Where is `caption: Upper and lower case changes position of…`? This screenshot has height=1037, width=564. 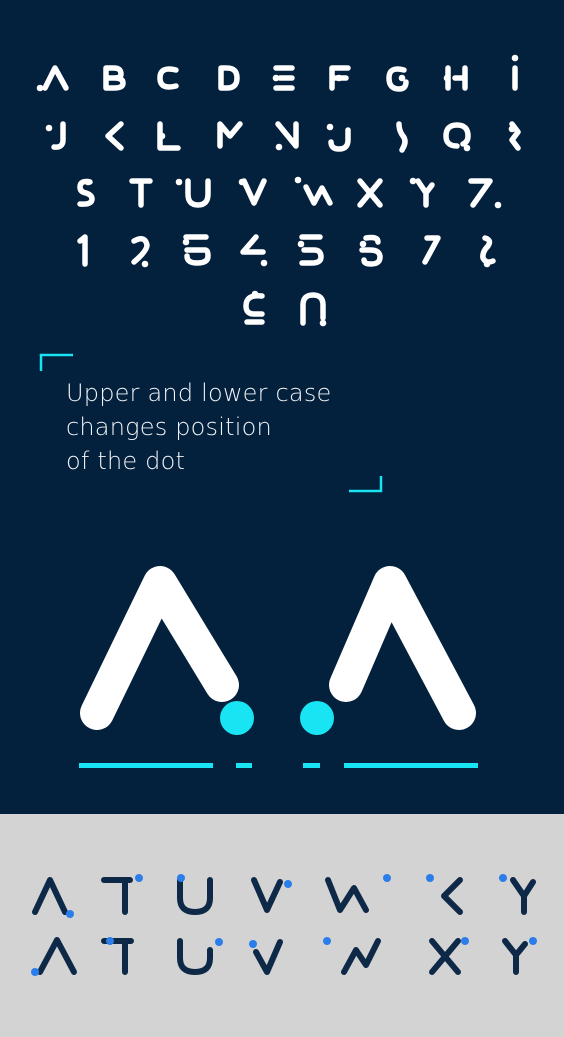 caption: Upper and lower case changes position of… is located at coordinates (226, 427).